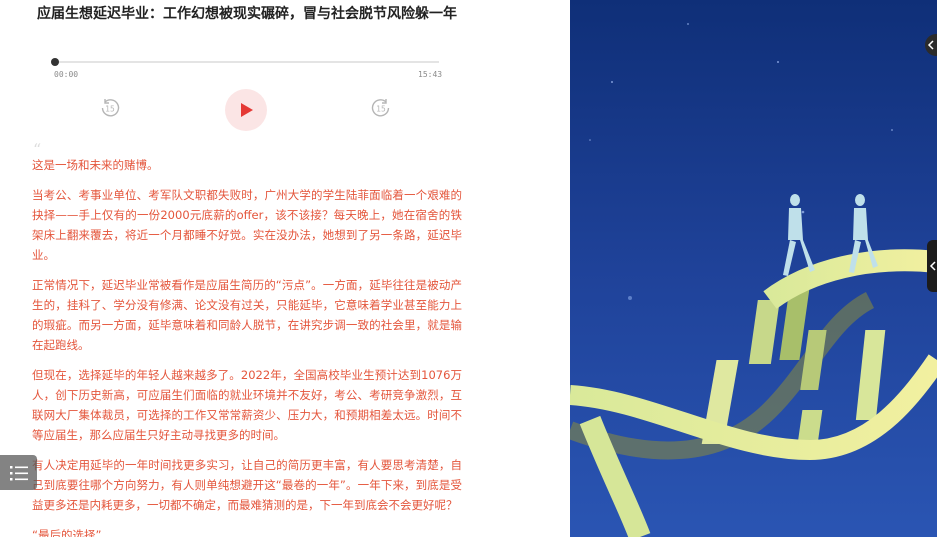 This screenshot has width=937, height=537. What do you see at coordinates (66, 74) in the screenshot?
I see `audio-current-time: 00:00` at bounding box center [66, 74].